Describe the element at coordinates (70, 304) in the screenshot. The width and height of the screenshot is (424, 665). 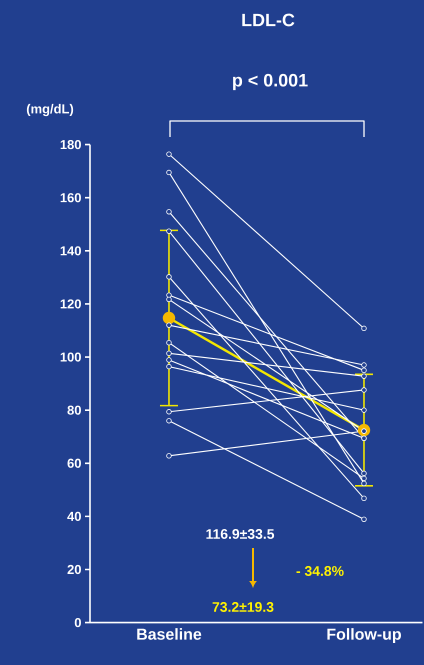
I see `y-tick-label: 120` at that location.